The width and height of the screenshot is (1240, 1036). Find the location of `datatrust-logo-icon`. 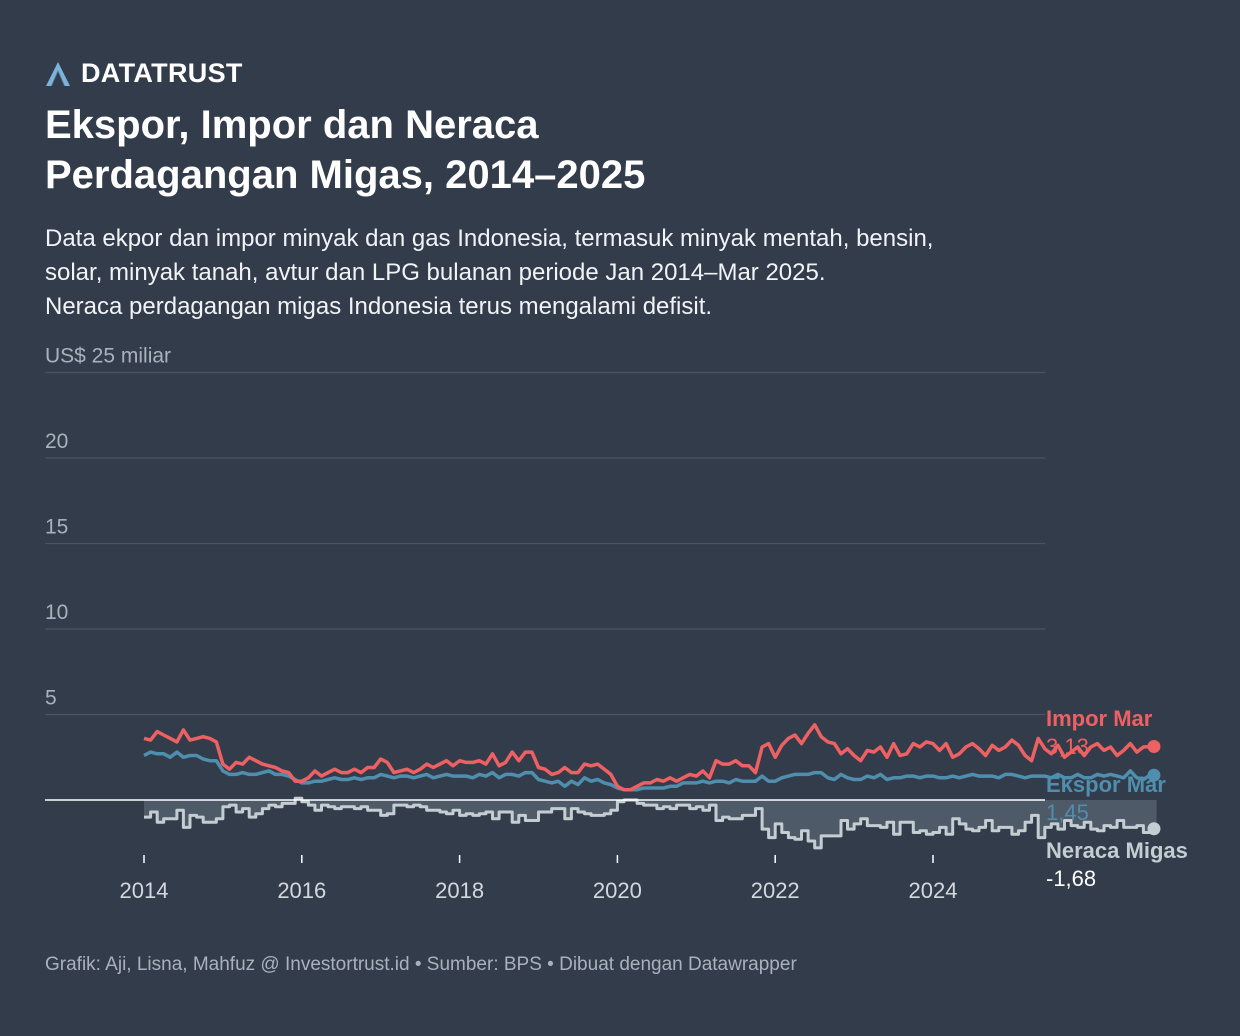

datatrust-logo-icon is located at coordinates (58, 73).